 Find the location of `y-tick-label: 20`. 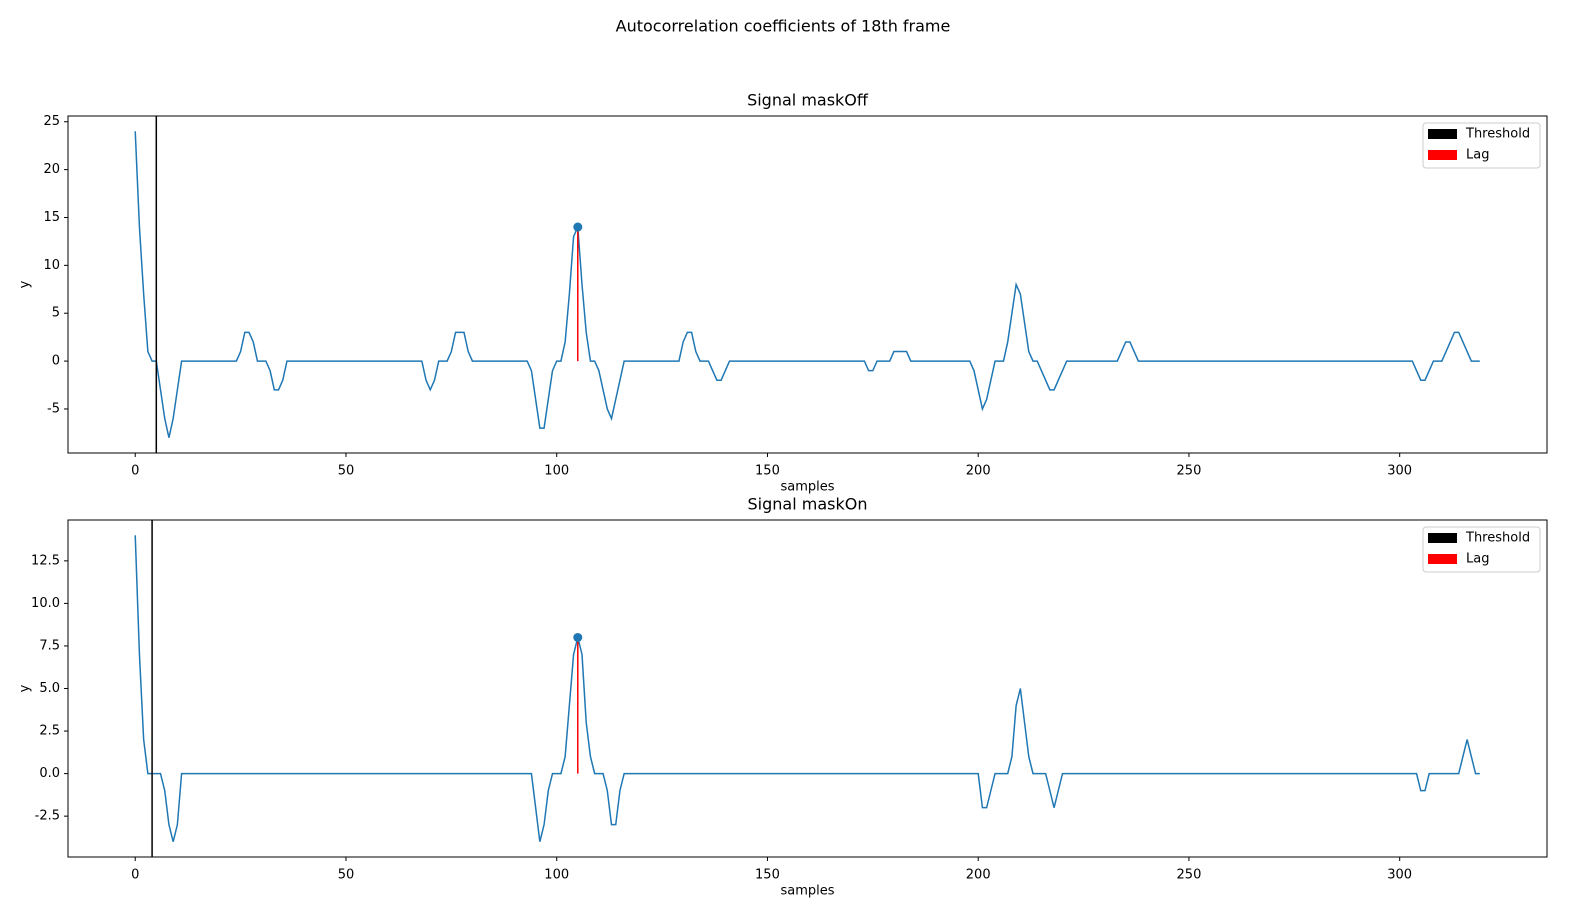

y-tick-label: 20 is located at coordinates (51, 169).